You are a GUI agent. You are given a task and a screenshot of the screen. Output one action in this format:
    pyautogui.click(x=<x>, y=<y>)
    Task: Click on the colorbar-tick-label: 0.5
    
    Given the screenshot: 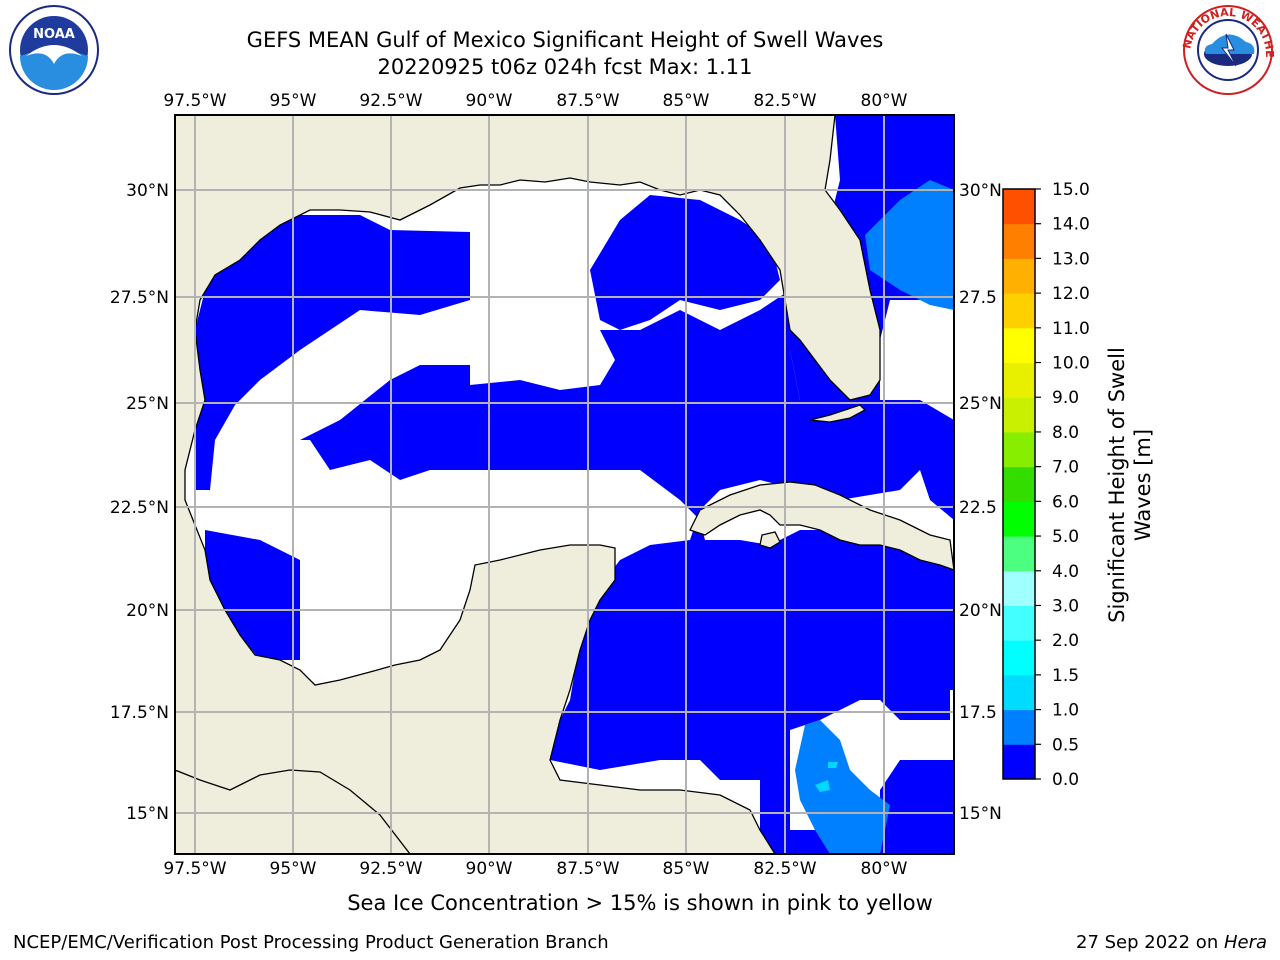 What is the action you would take?
    pyautogui.click(x=1065, y=745)
    